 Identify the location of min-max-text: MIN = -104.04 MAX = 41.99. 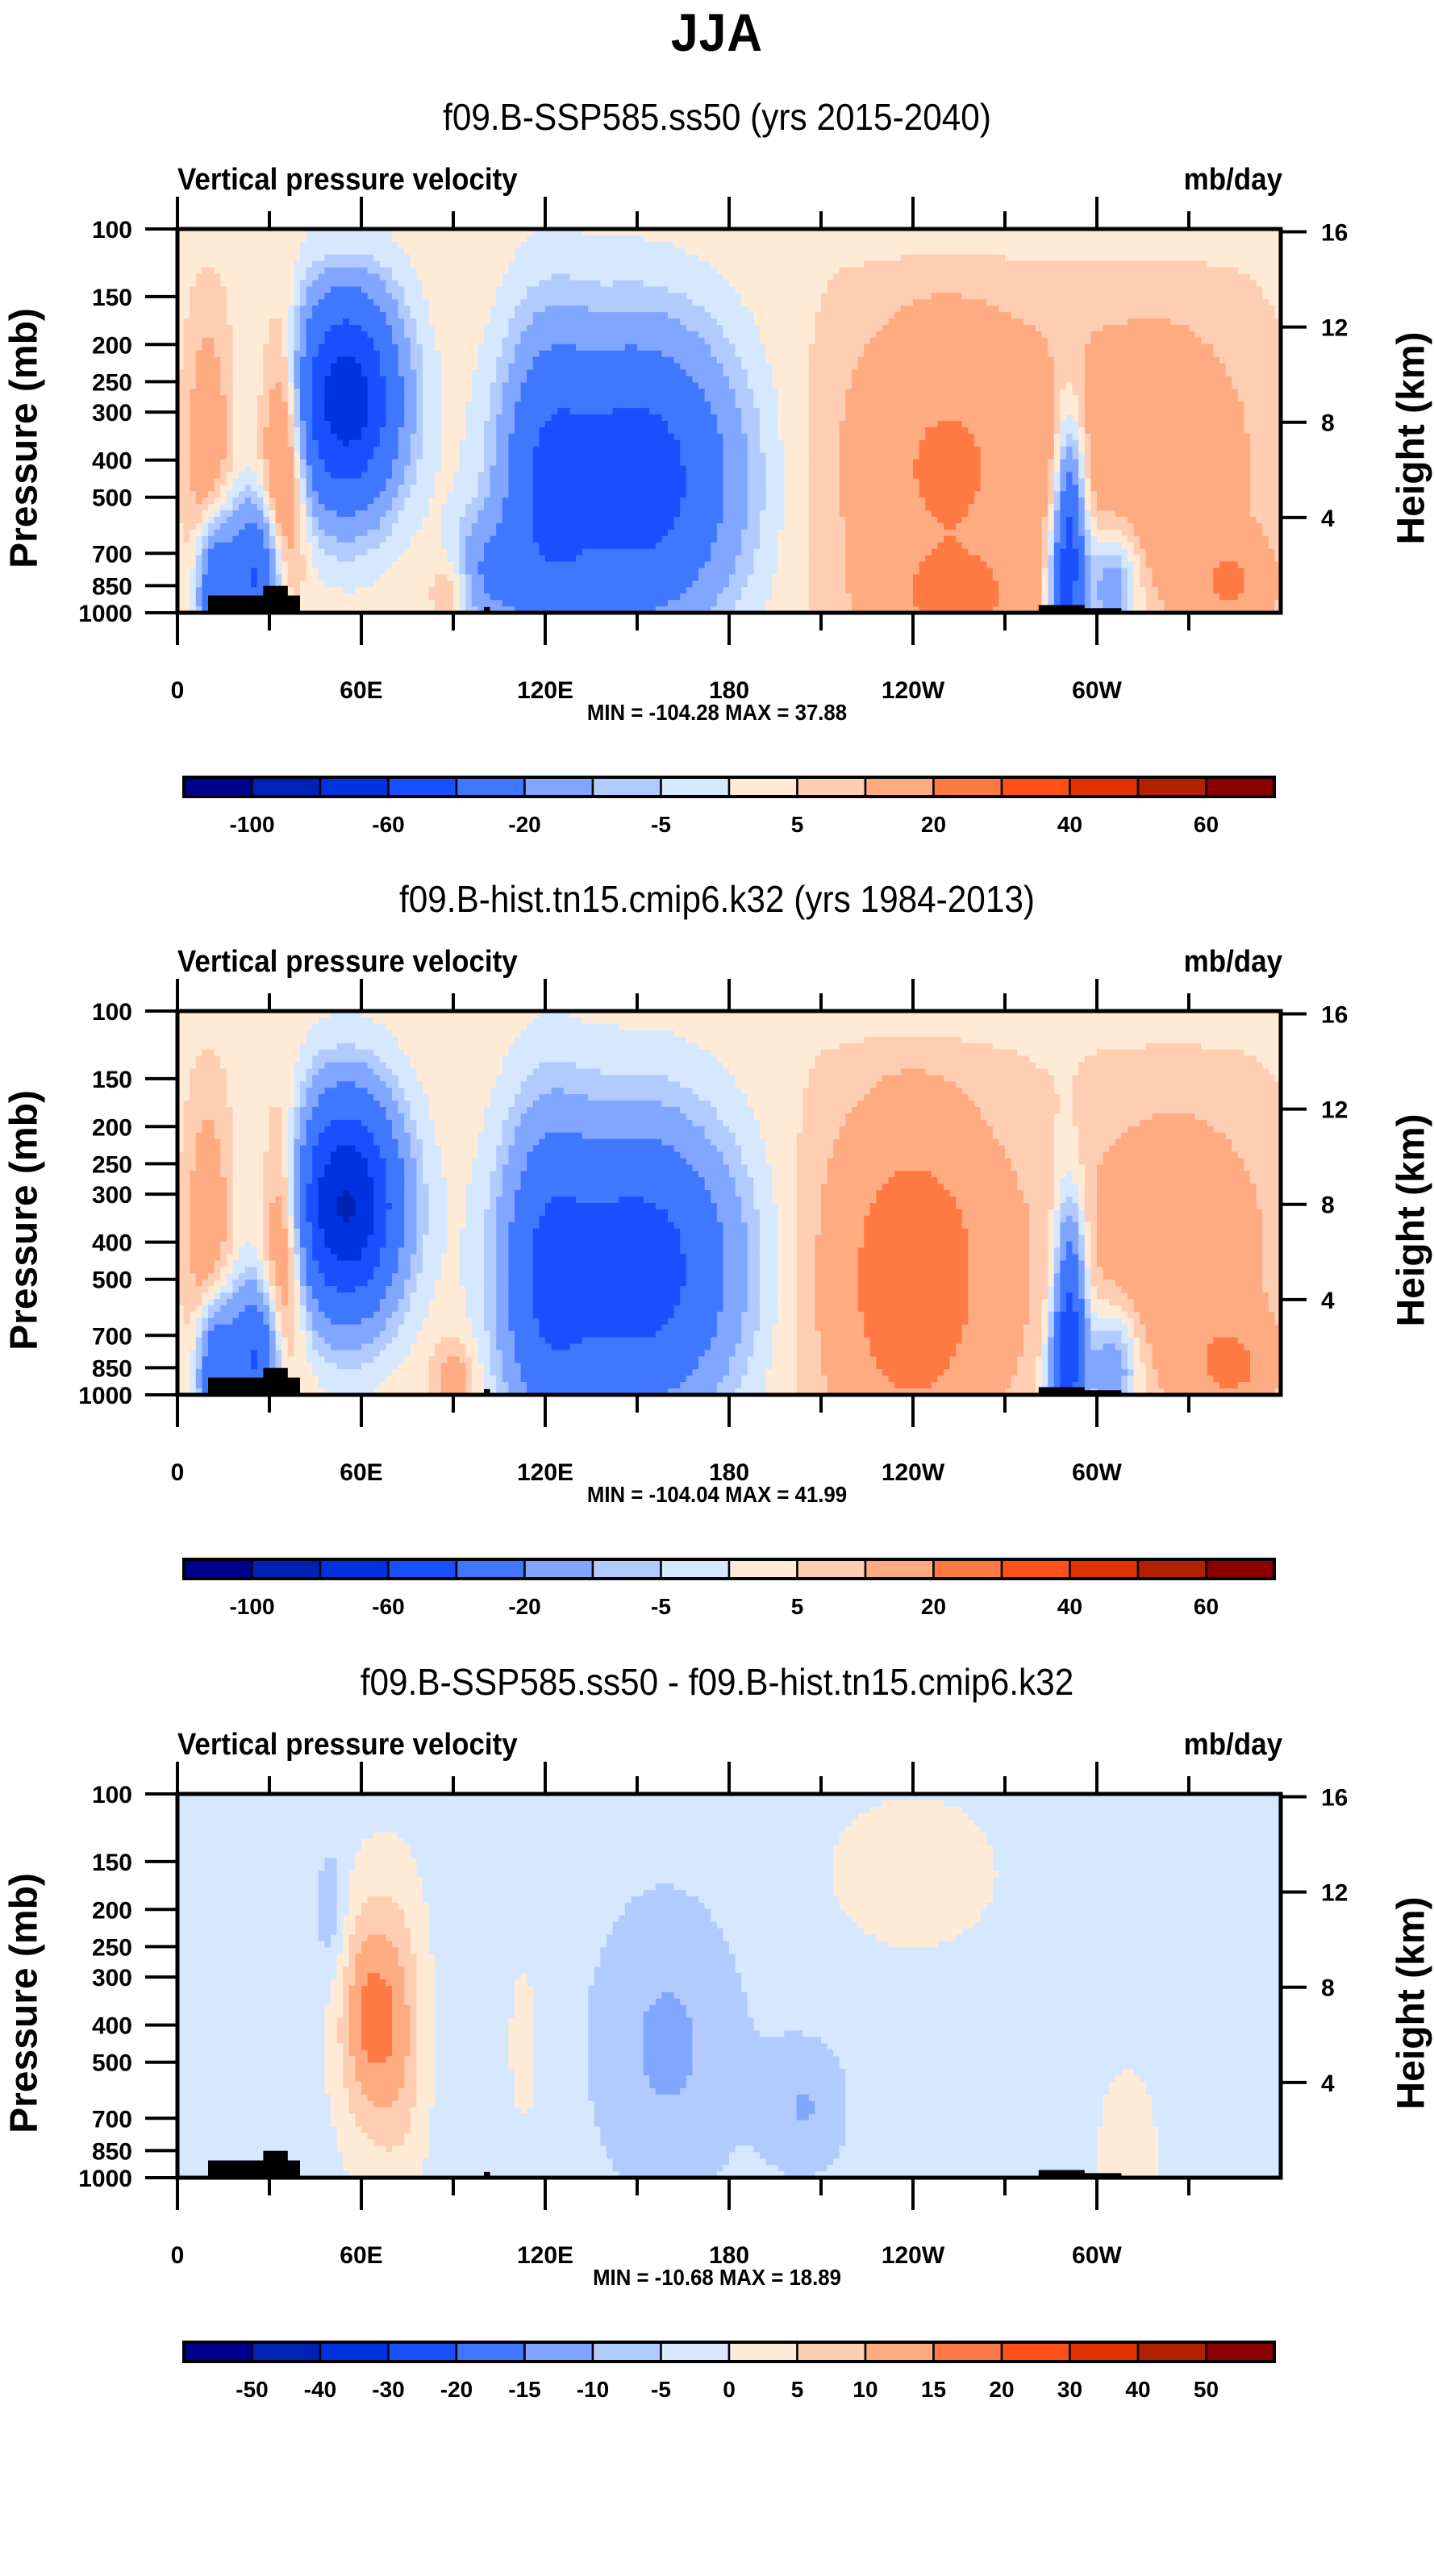
(717, 1494).